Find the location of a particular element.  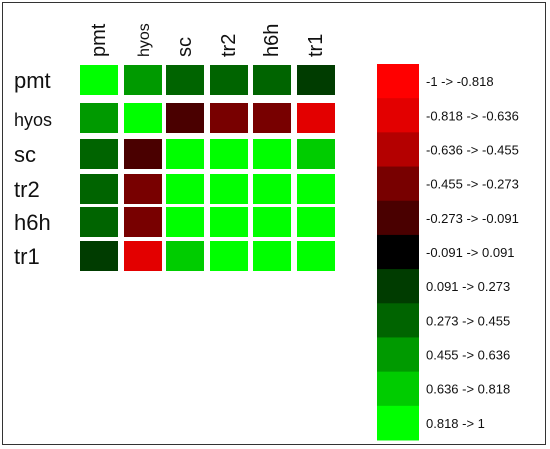

heatmap-cell-hyos-pmt is located at coordinates (99, 118).